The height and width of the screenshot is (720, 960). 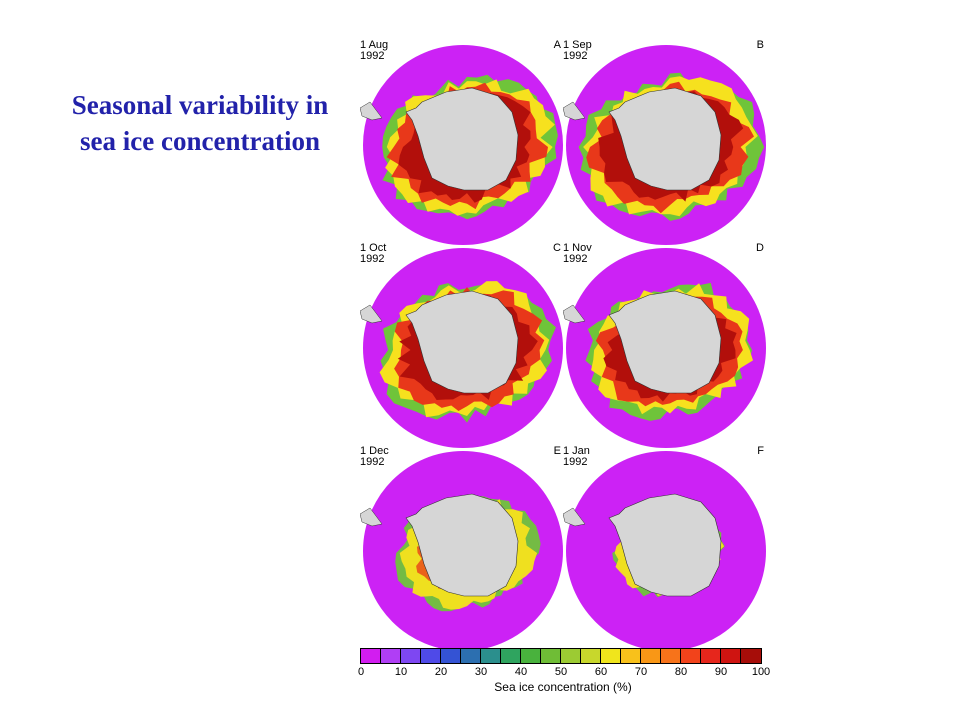 I want to click on panel-letter-label: E, so click(x=557, y=451).